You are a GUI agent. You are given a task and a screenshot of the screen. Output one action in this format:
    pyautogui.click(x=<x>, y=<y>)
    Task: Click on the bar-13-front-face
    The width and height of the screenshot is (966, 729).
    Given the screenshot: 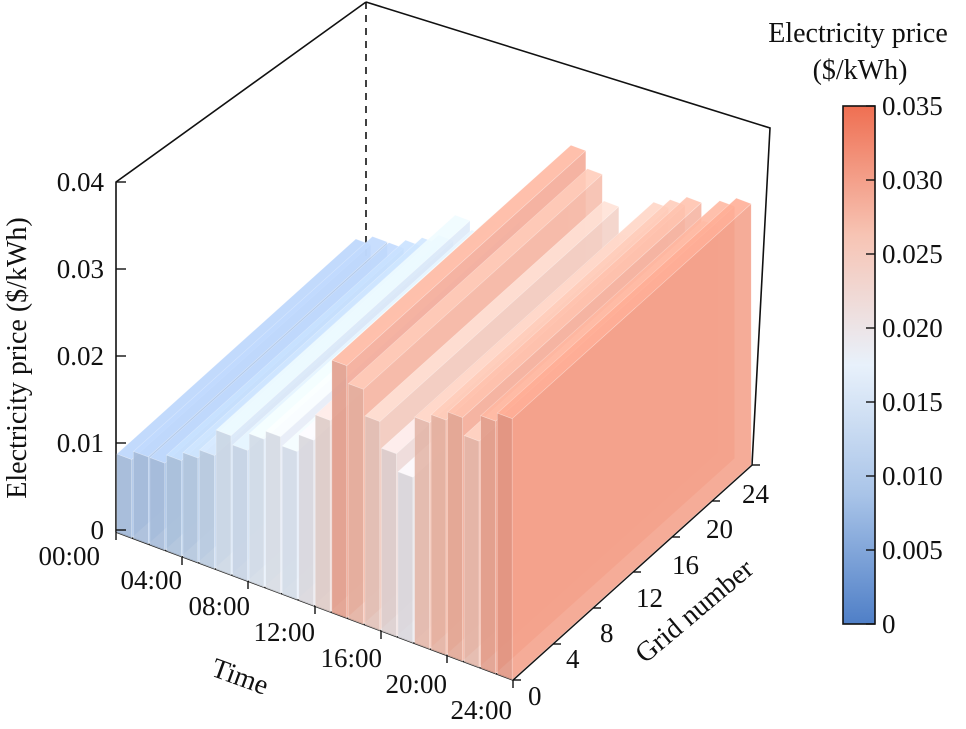 What is the action you would take?
    pyautogui.click(x=339, y=489)
    